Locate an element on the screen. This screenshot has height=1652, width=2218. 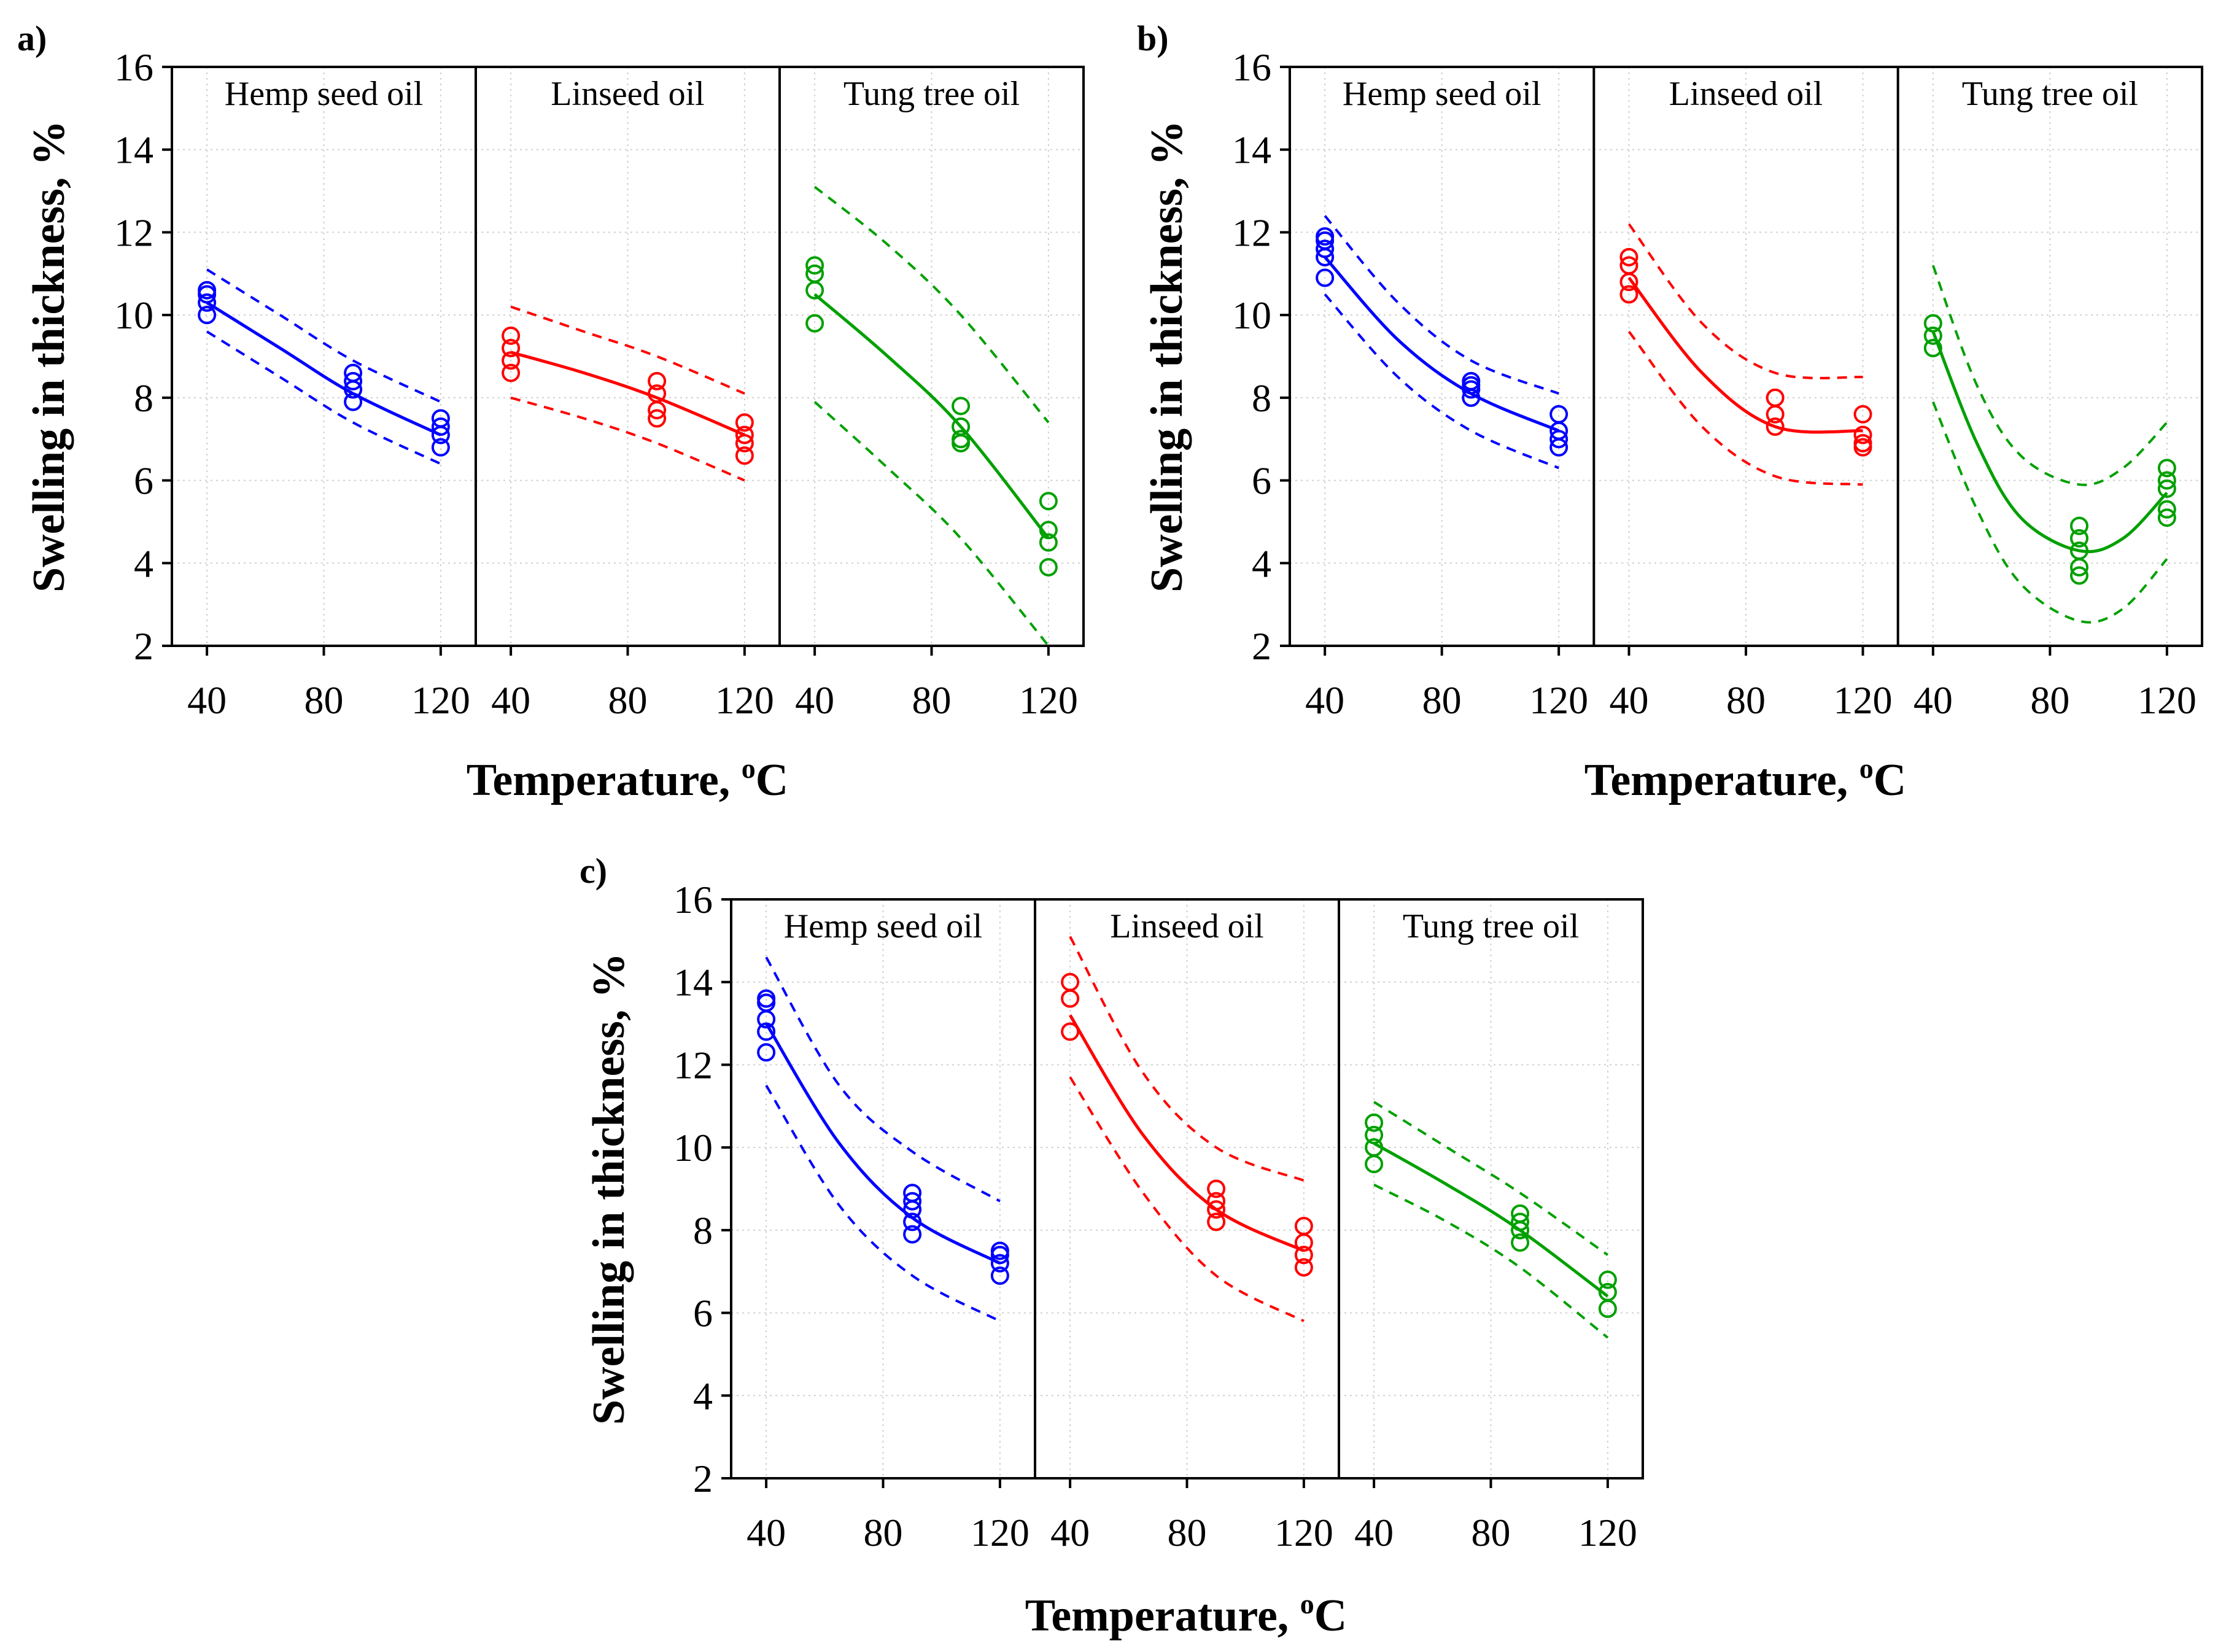
y-tick-label: 12 is located at coordinates (693, 1065).